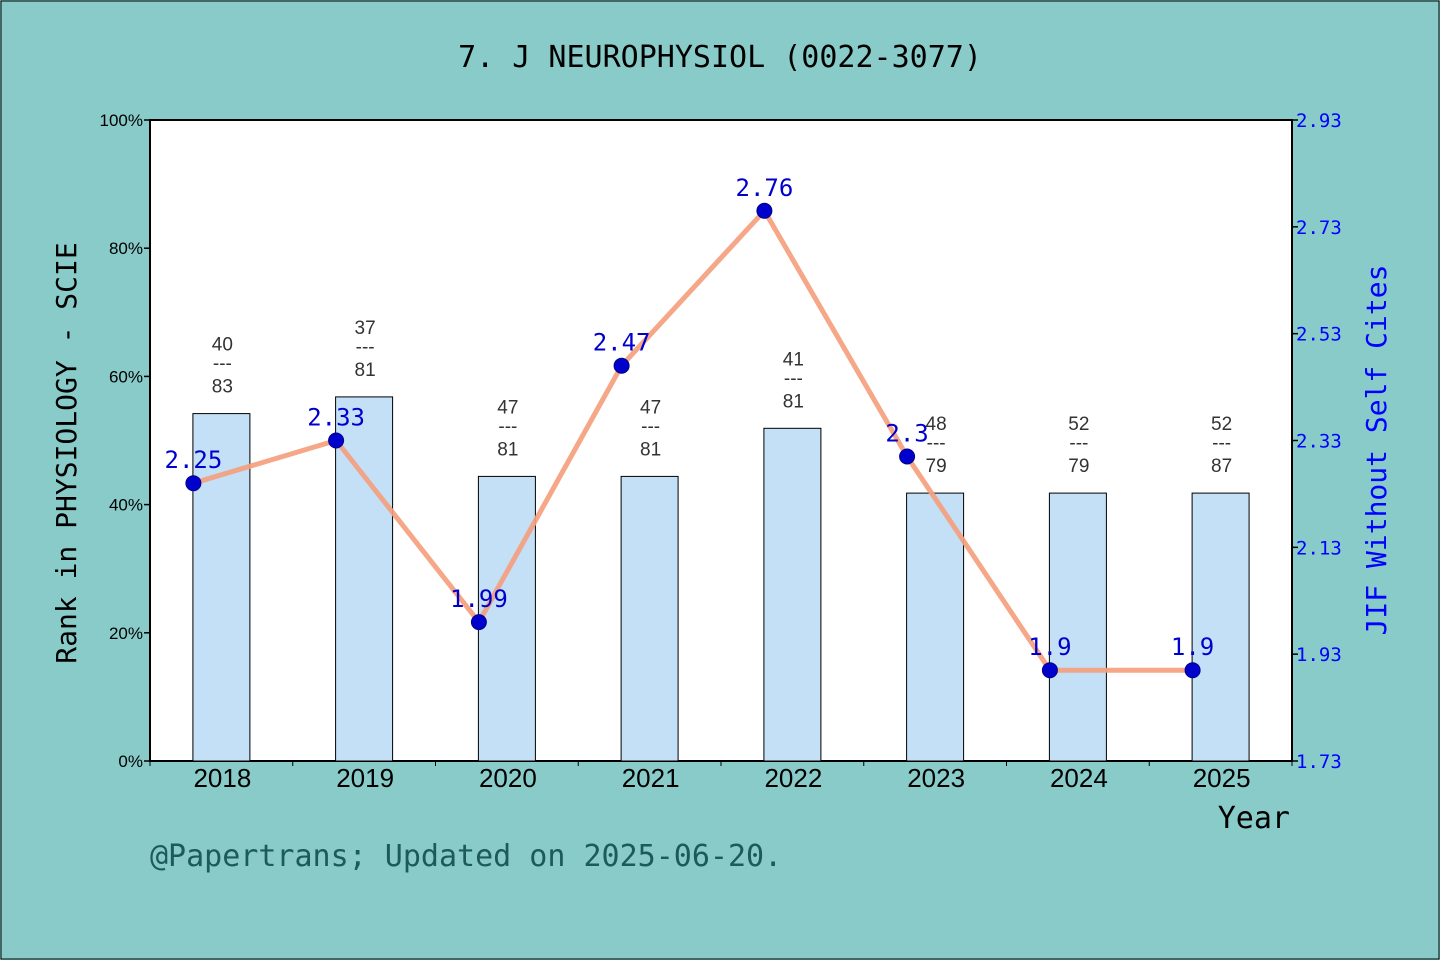  Describe the element at coordinates (935, 627) in the screenshot. I see `bar-2023` at that location.